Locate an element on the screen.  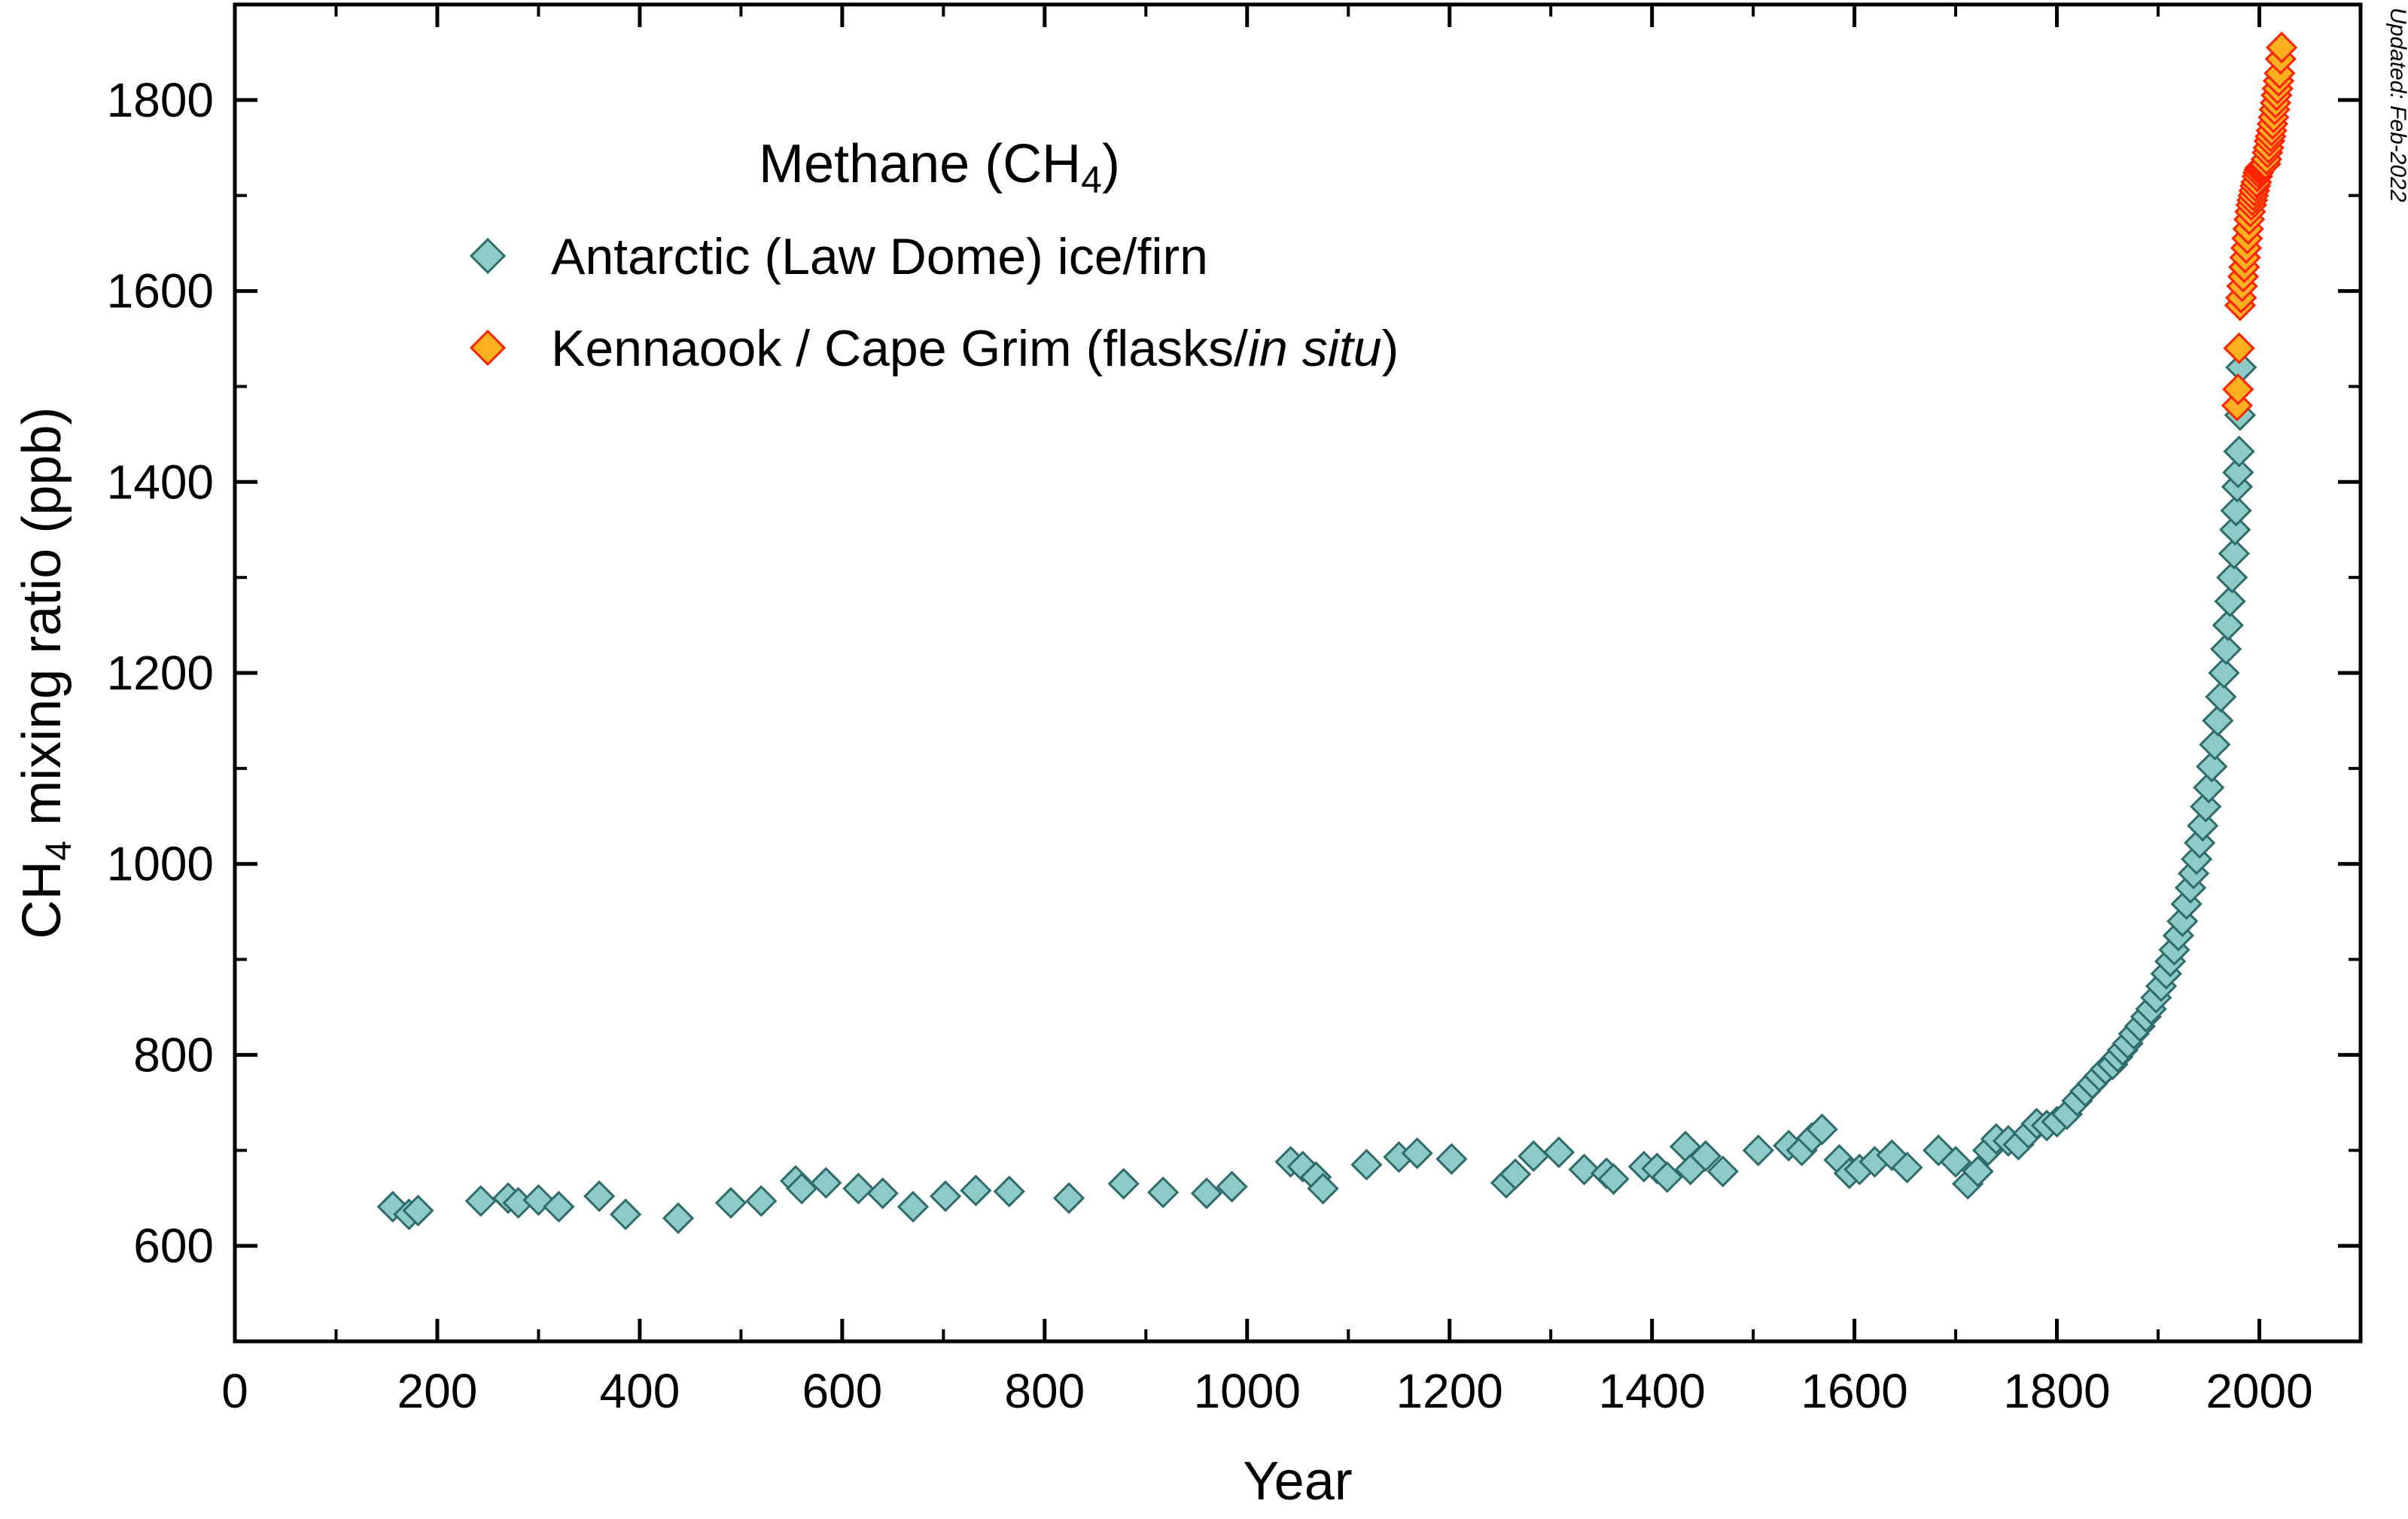
y-tick-label: 1200 is located at coordinates (160, 673).